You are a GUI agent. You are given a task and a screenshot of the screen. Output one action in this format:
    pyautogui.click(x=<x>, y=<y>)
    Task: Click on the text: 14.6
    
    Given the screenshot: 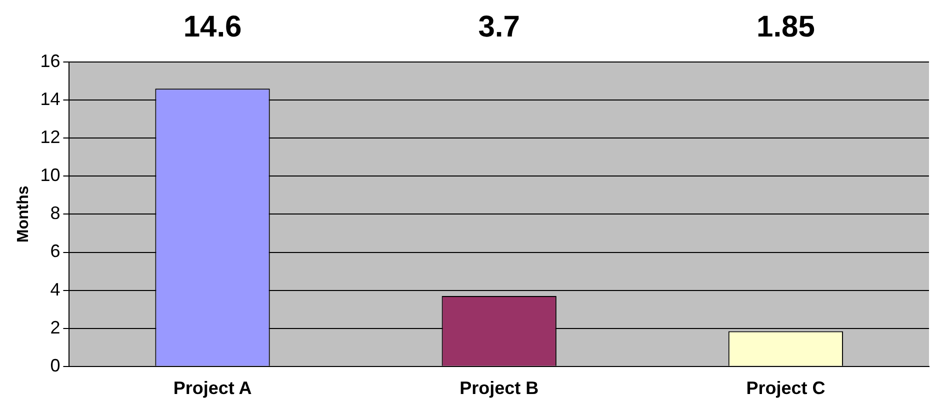 What is the action you would take?
    pyautogui.click(x=212, y=27)
    